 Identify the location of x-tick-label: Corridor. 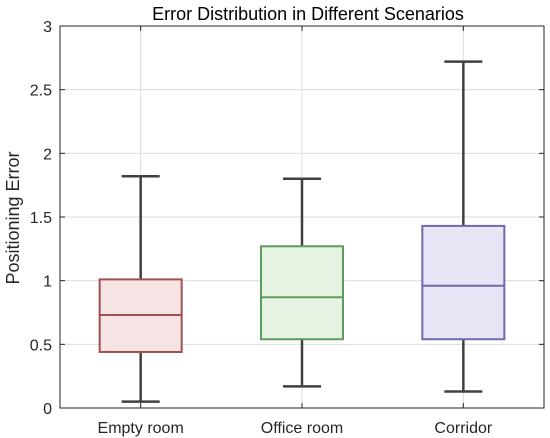
(463, 428).